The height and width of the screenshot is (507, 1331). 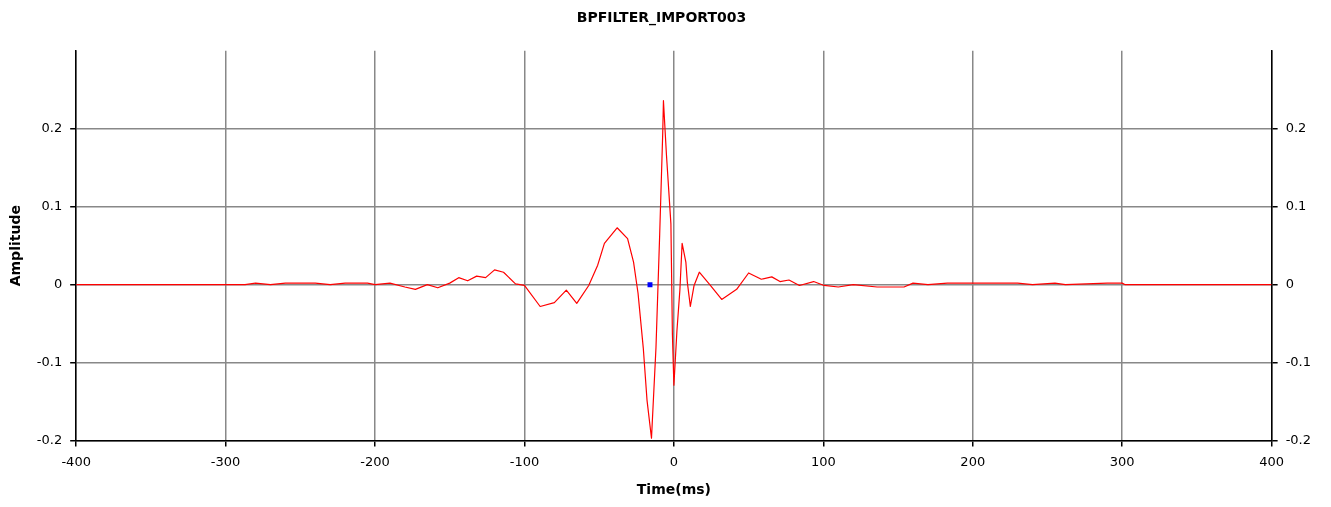 I want to click on y-tick-label: -0.1, so click(x=49, y=362).